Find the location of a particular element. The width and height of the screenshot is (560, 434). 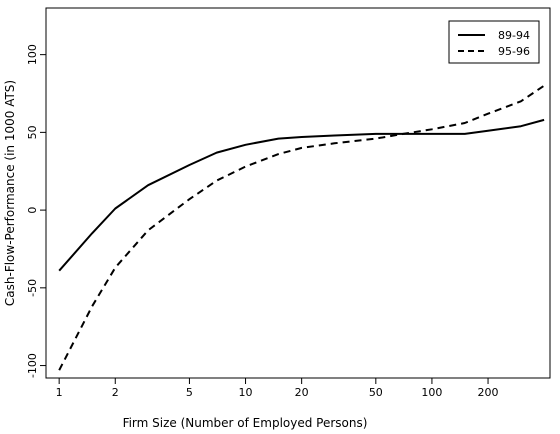

x-tick-label: 20 is located at coordinates (302, 392).